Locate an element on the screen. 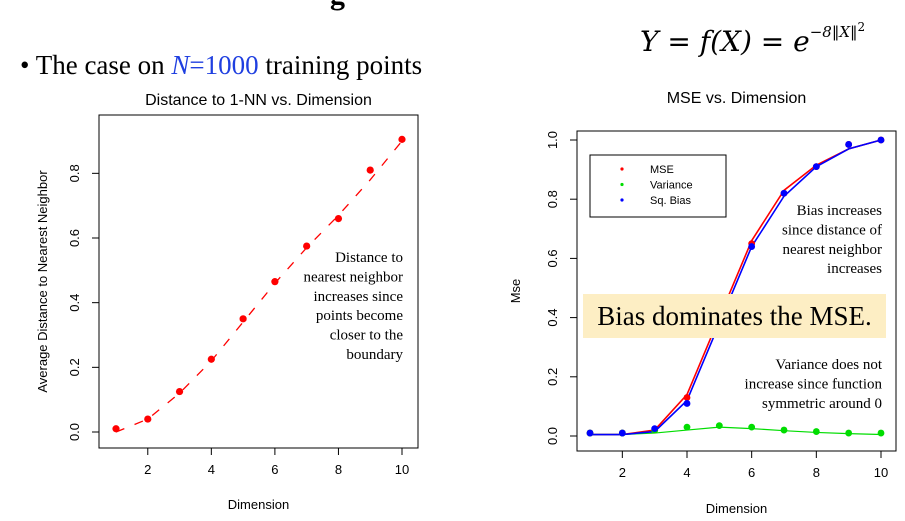 The height and width of the screenshot is (521, 905). chart1-y-axis-label: Average Distance to Nearest Neighbor is located at coordinates (42, 281).